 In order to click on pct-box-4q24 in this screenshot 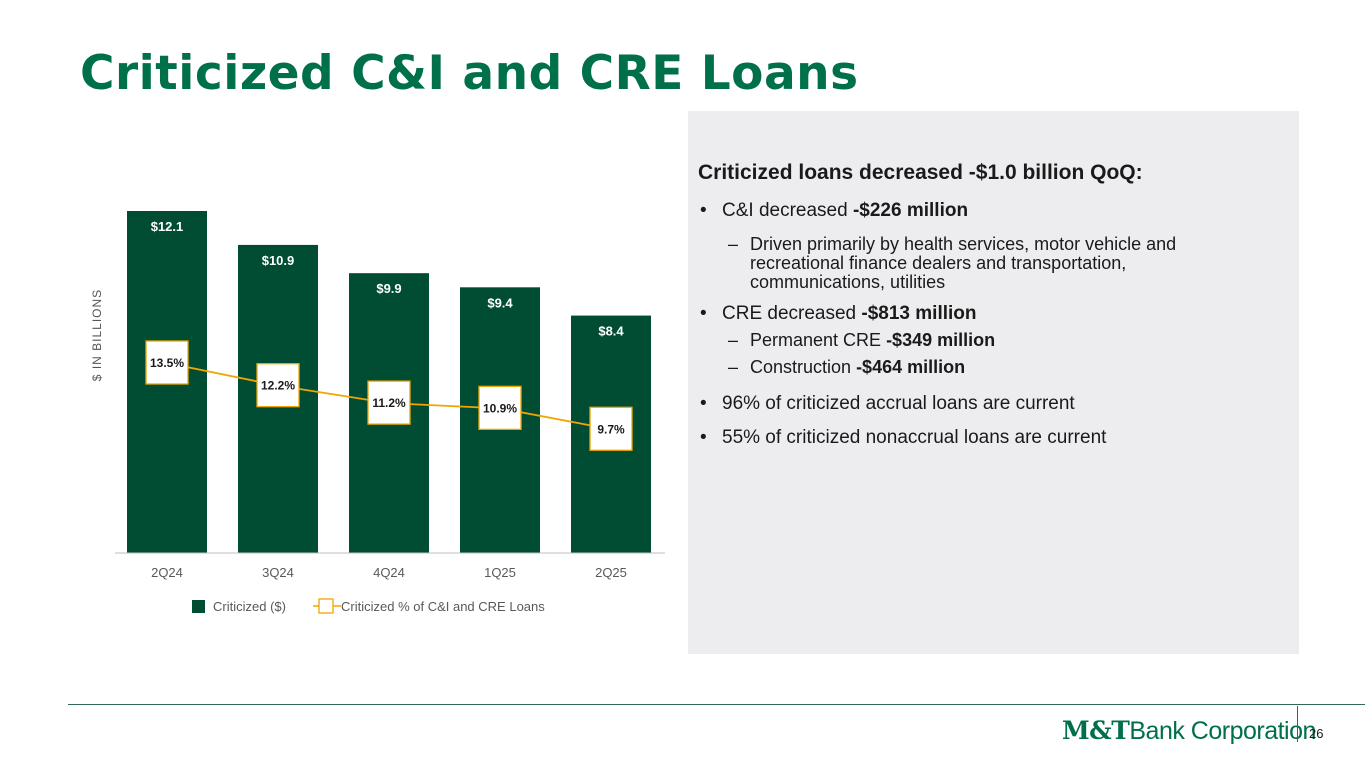, I will do `click(389, 402)`.